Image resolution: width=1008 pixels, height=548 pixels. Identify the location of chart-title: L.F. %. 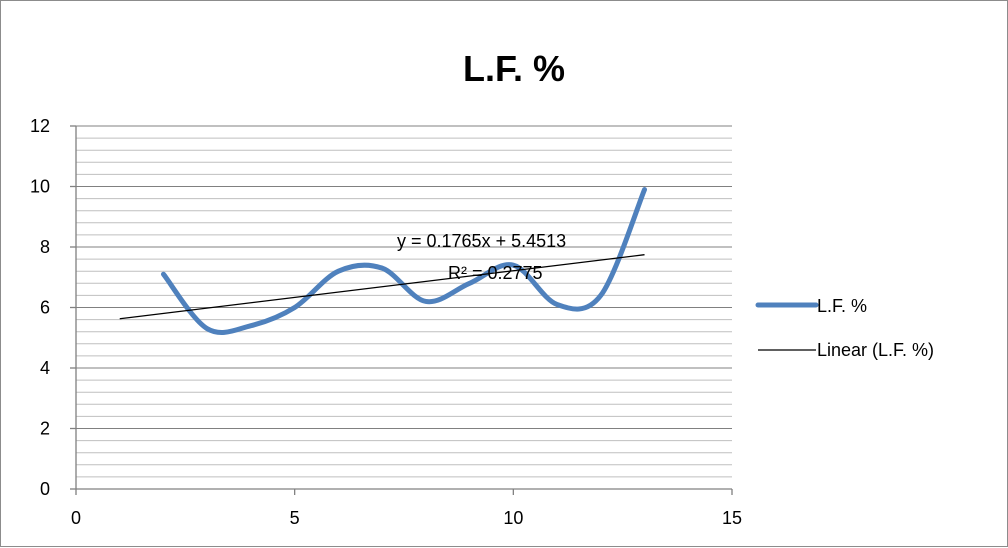
(514, 68).